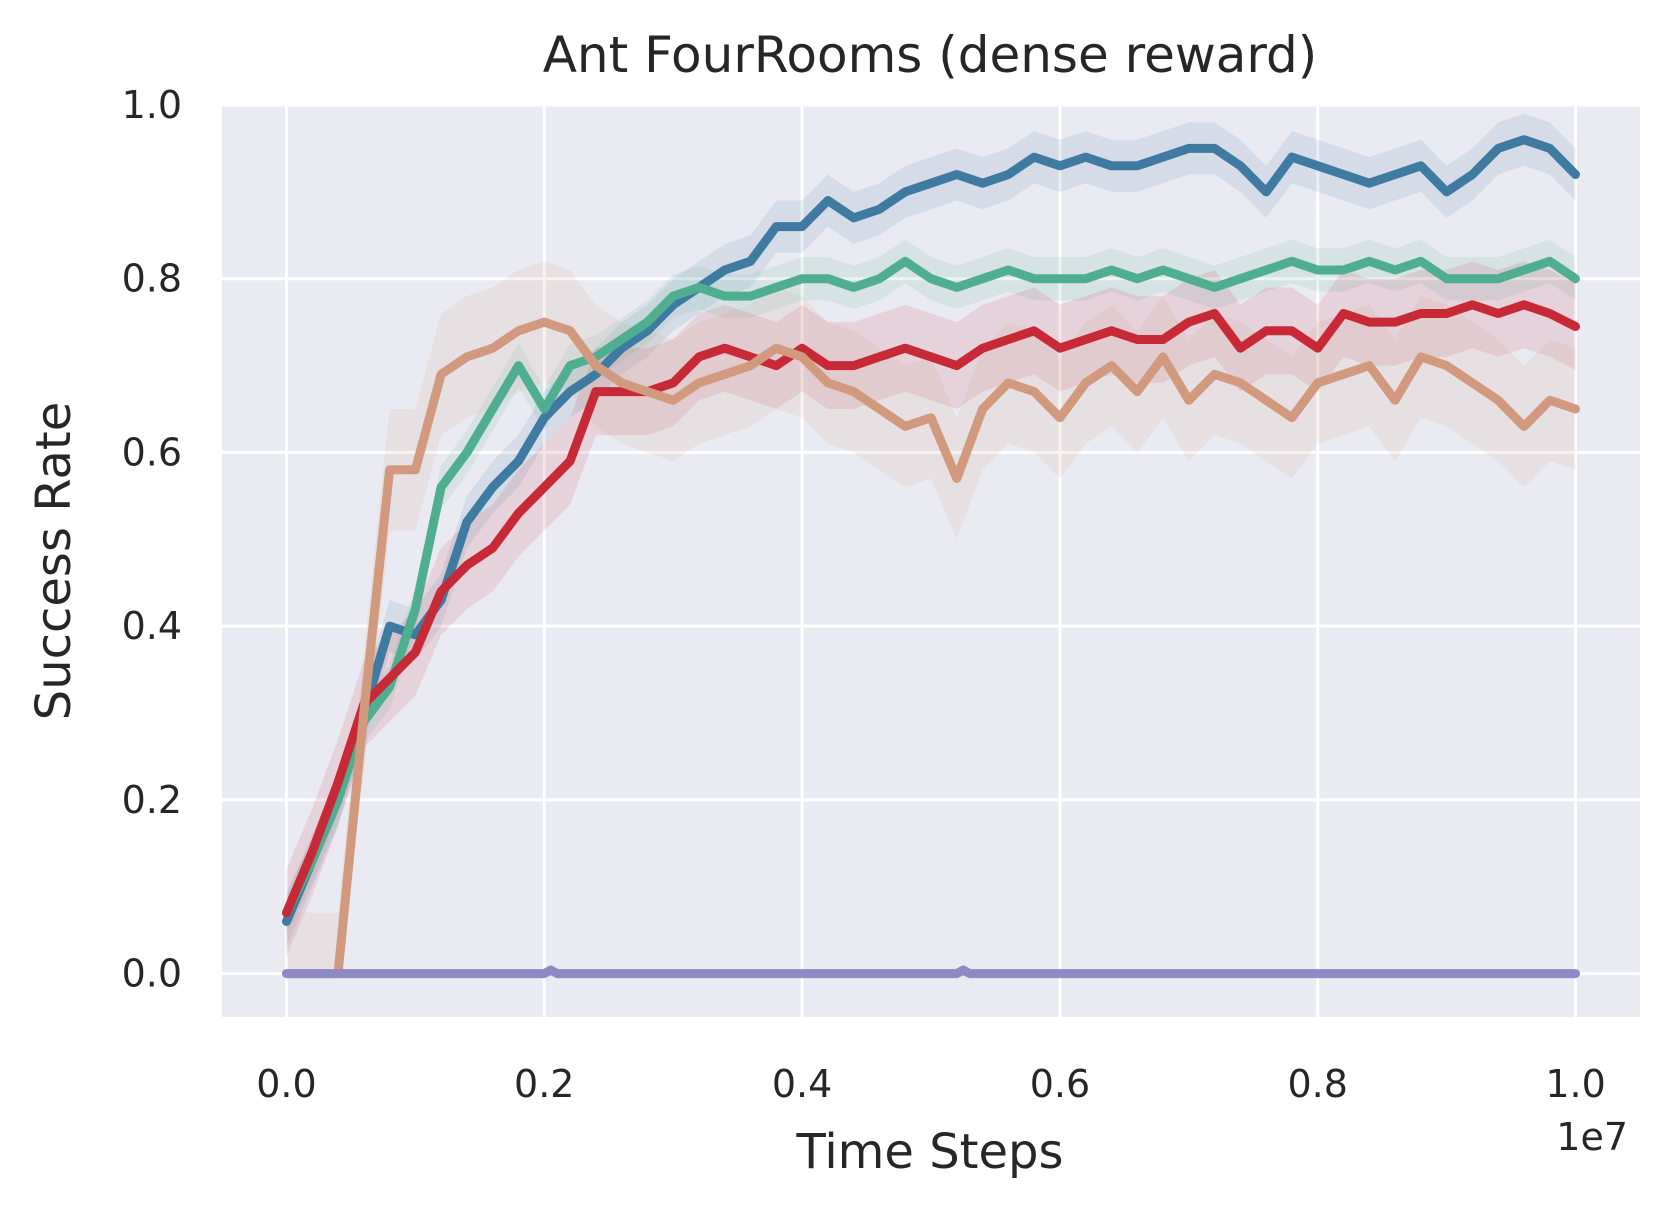 This screenshot has height=1206, width=1660. What do you see at coordinates (931, 1084) in the screenshot?
I see `x-axis-ticks: 0.0 0.2 0.4 0.6 0.8 1.0` at bounding box center [931, 1084].